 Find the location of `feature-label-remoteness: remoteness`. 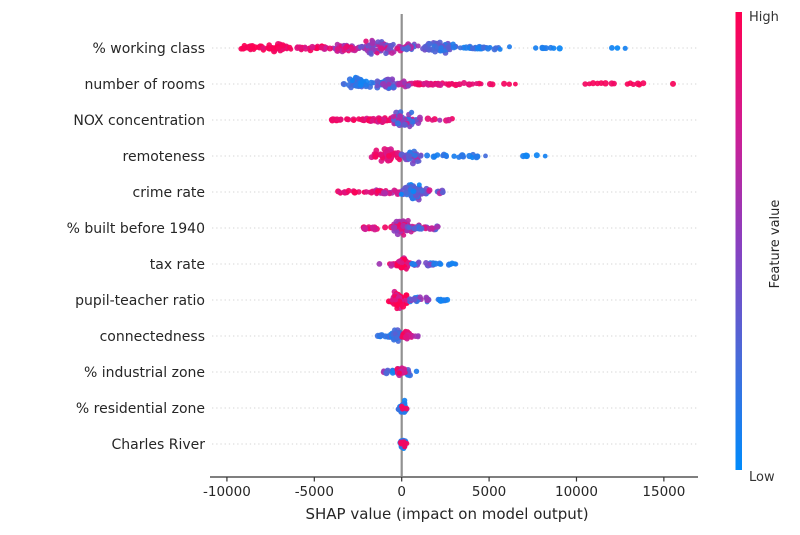

feature-label-remoteness: remoteness is located at coordinates (164, 157).